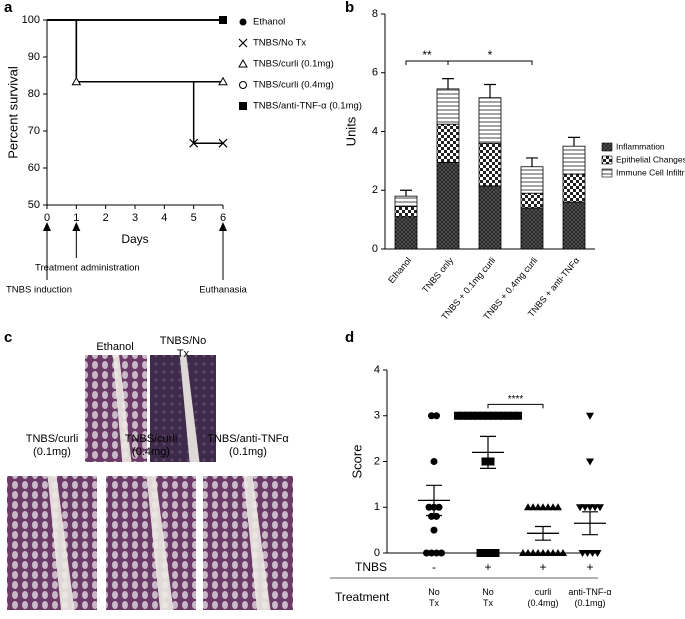 The height and width of the screenshot is (619, 685). Describe the element at coordinates (438, 275) in the screenshot. I see `x-tick-label: TNBS only` at that location.